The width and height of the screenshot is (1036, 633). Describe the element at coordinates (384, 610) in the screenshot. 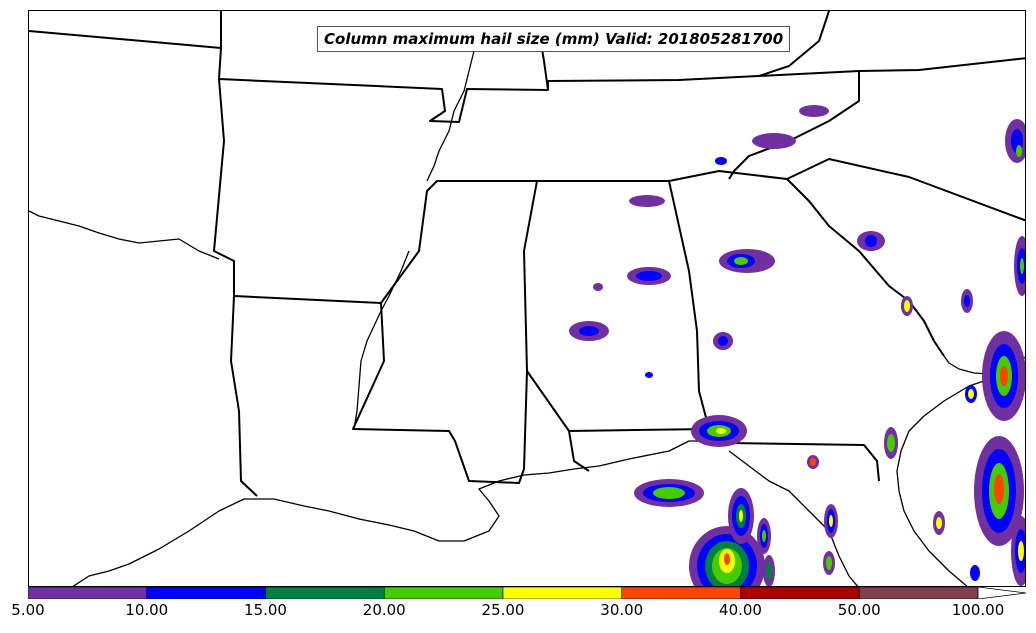

I see `colorbar-tick-label: 20.00` at that location.